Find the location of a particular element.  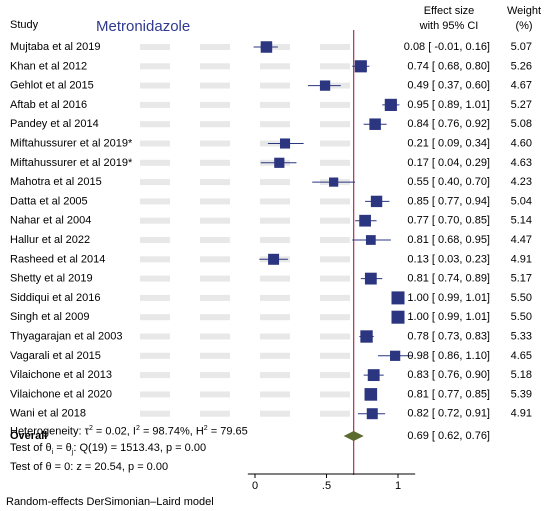

study-label: Shetty et al 2019 is located at coordinates (51, 279).